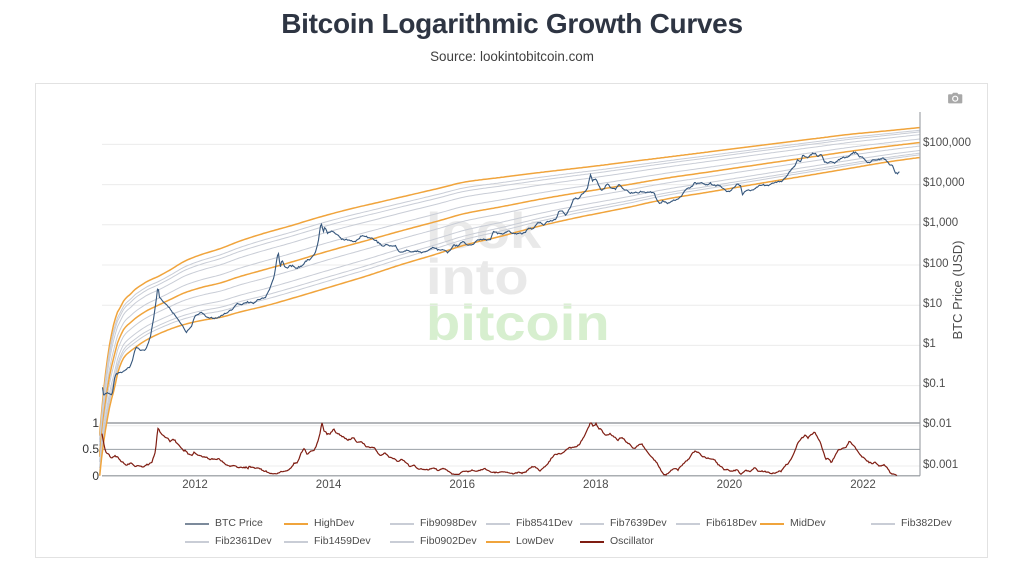 This screenshot has width=1024, height=581. I want to click on svg-text: BTC Price (USD), so click(957, 290).